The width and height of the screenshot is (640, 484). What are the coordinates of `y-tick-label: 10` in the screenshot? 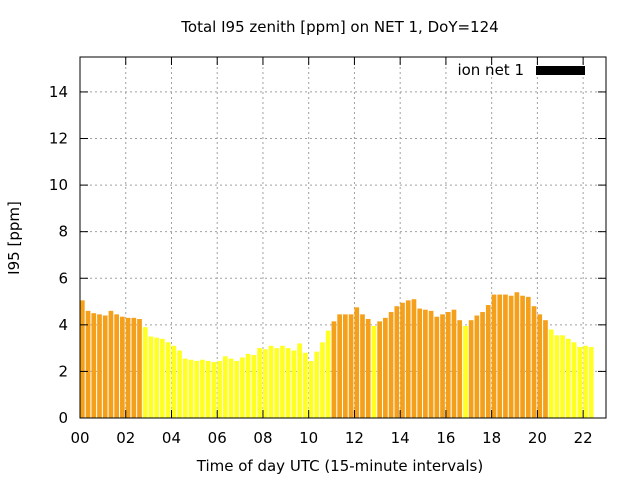 It's located at (58, 185).